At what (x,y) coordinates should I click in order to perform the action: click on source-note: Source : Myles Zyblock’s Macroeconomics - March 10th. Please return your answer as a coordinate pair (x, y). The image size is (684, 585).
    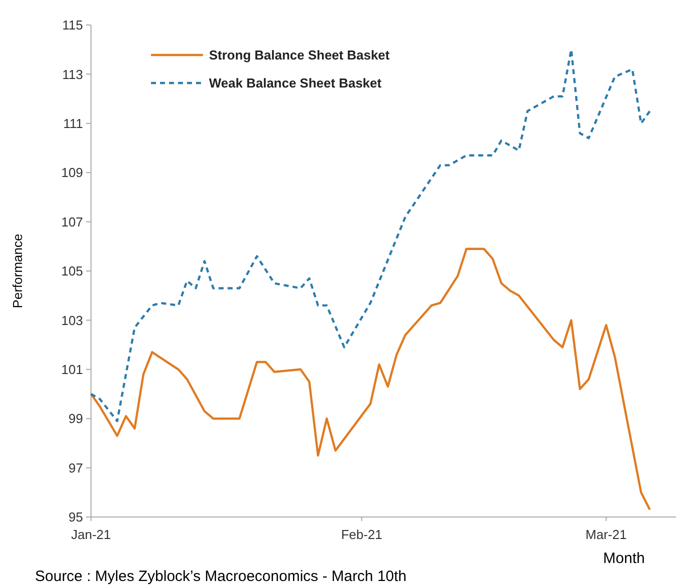
    Looking at the image, I should click on (221, 576).